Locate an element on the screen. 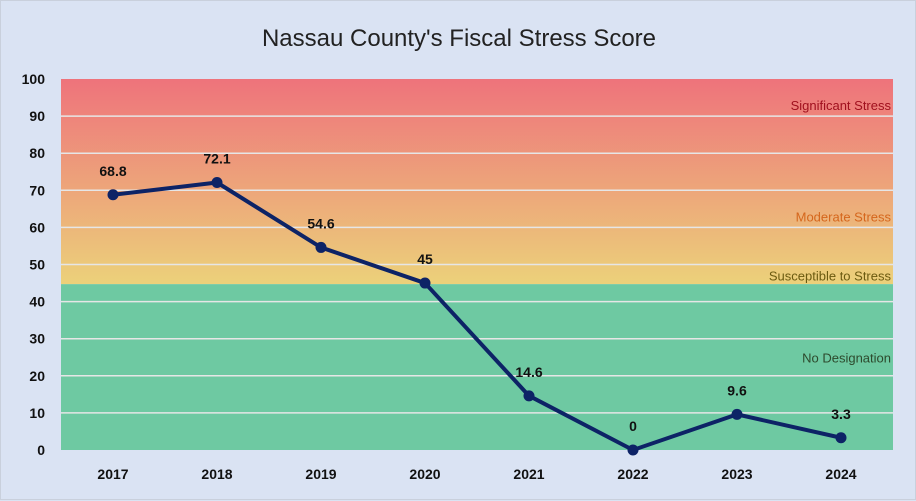  zone-label: Significant Stress is located at coordinates (841, 105).